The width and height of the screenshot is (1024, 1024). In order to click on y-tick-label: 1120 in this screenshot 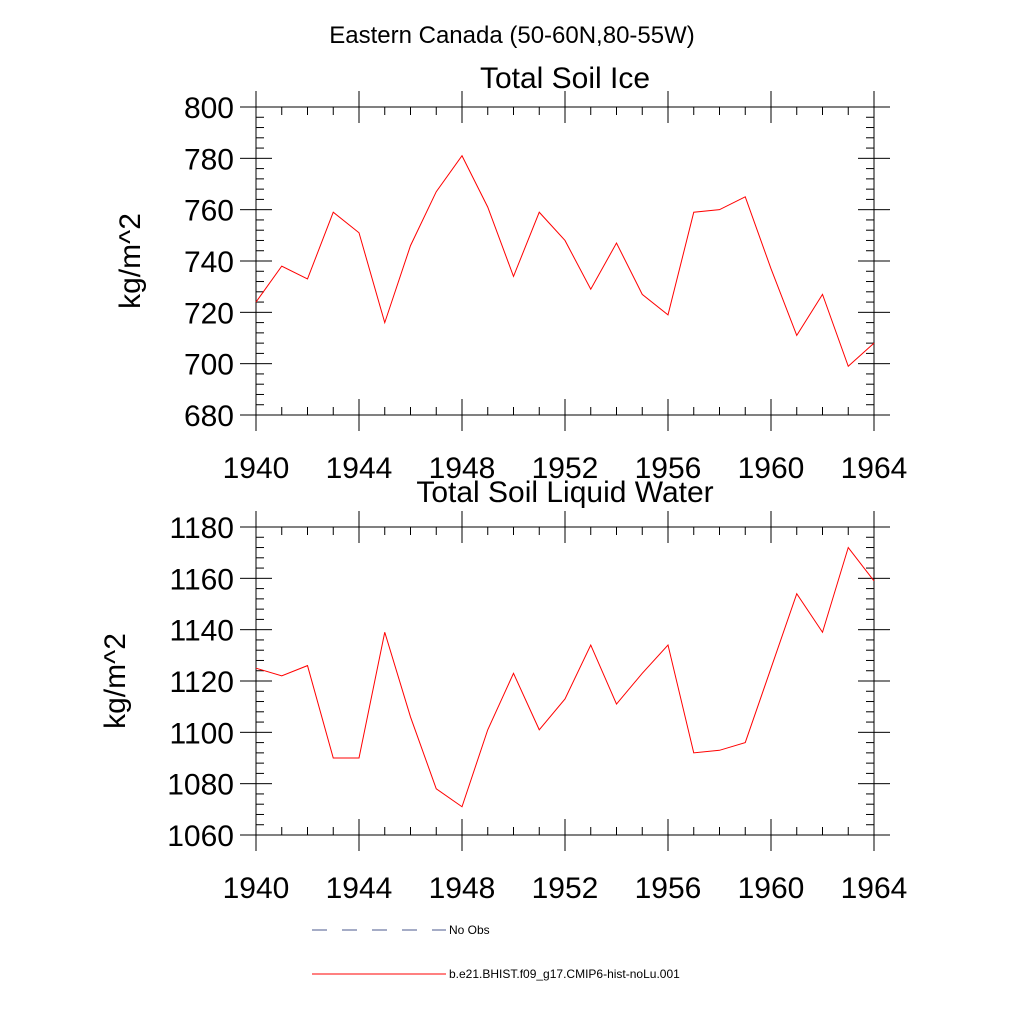, I will do `click(201, 682)`.